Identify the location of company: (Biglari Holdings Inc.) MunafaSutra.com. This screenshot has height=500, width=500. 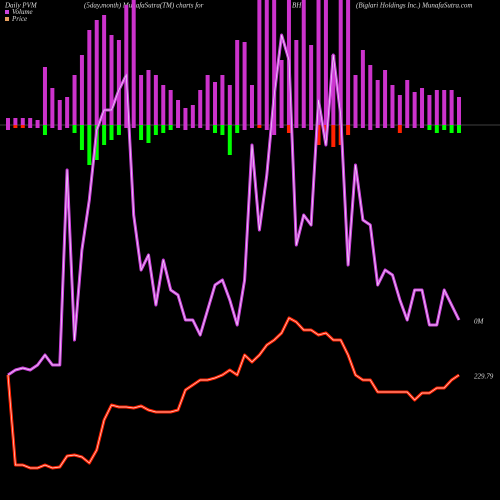
(414, 6).